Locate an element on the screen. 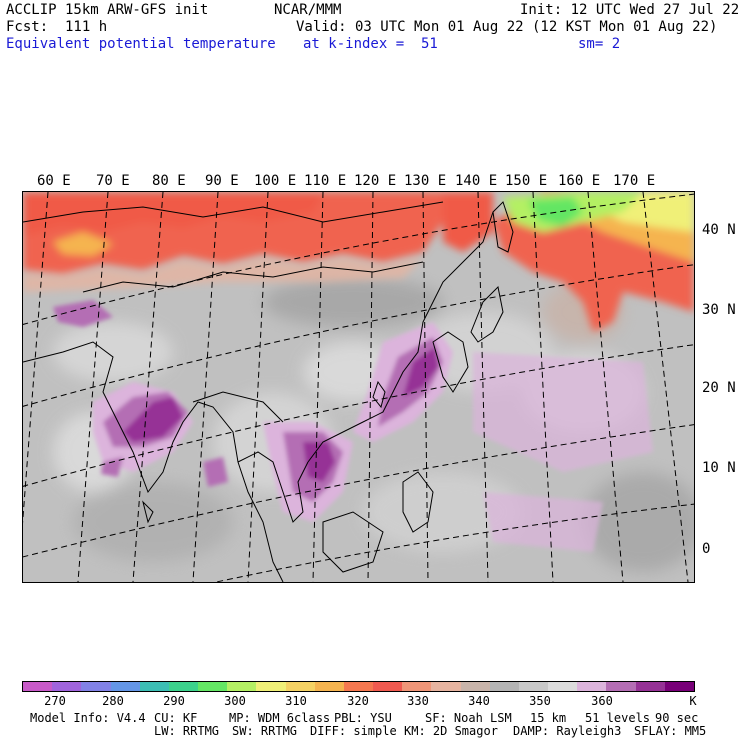 The height and width of the screenshot is (740, 740). lat-label: 30 N is located at coordinates (719, 310).